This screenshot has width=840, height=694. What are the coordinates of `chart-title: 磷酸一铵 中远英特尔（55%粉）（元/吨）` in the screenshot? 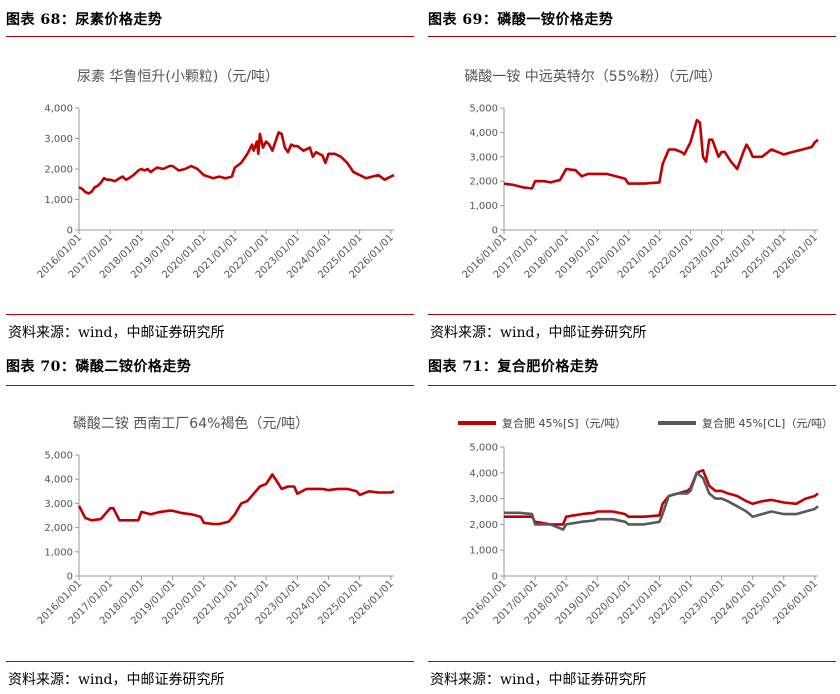 It's located at (592, 76).